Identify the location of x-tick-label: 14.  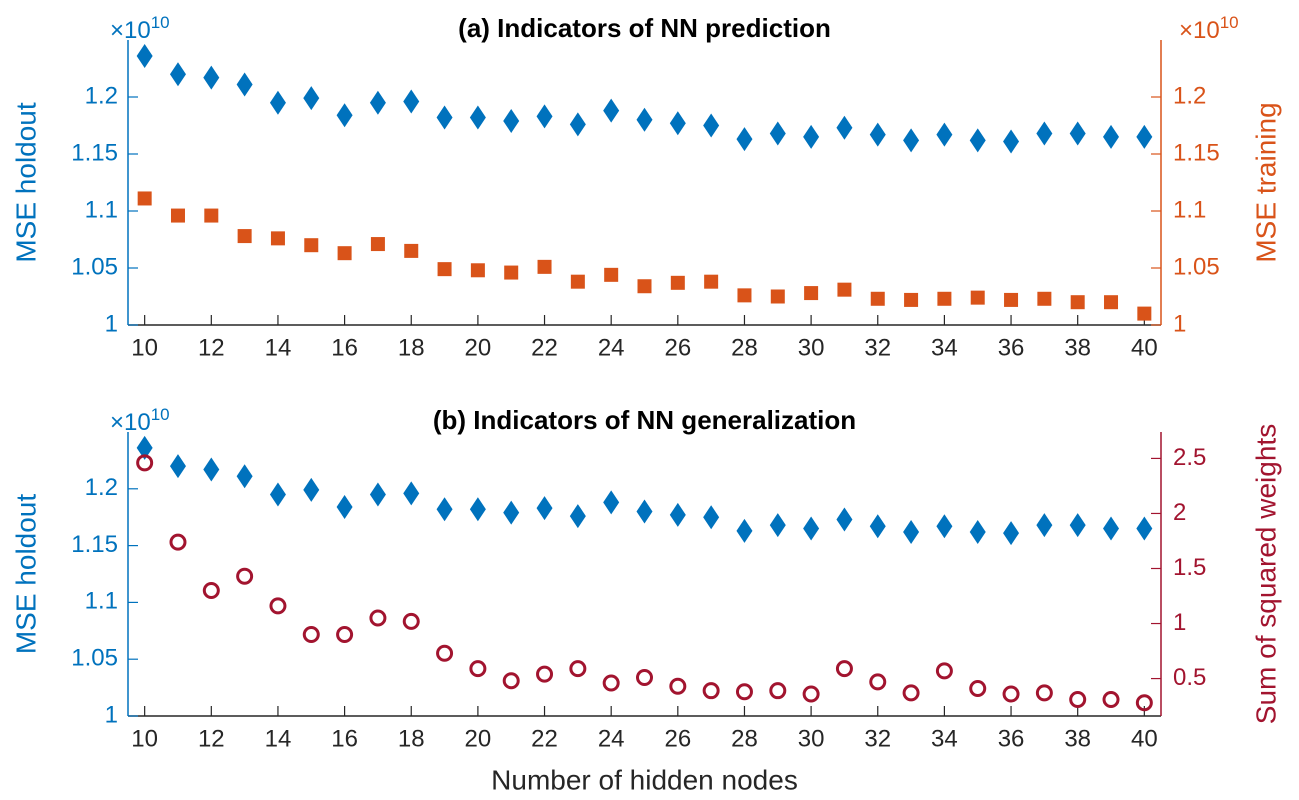
(278, 738).